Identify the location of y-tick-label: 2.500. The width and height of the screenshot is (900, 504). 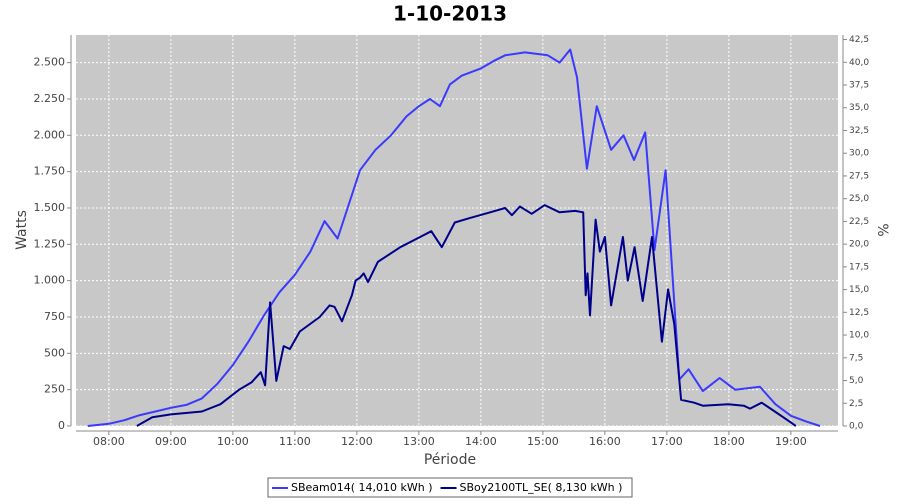
(50, 62).